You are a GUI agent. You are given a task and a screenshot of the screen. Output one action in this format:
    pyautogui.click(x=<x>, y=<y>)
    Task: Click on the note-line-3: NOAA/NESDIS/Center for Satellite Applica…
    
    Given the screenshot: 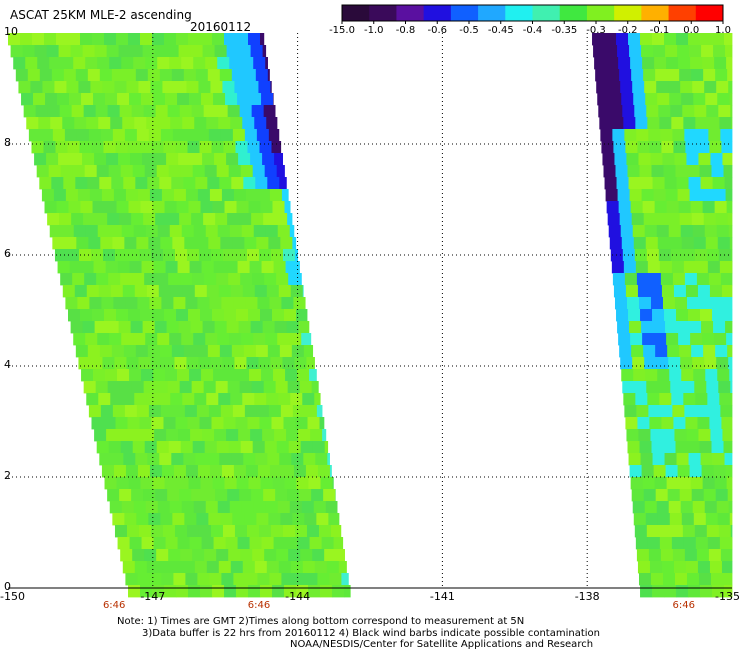 What is the action you would take?
    pyautogui.click(x=442, y=644)
    